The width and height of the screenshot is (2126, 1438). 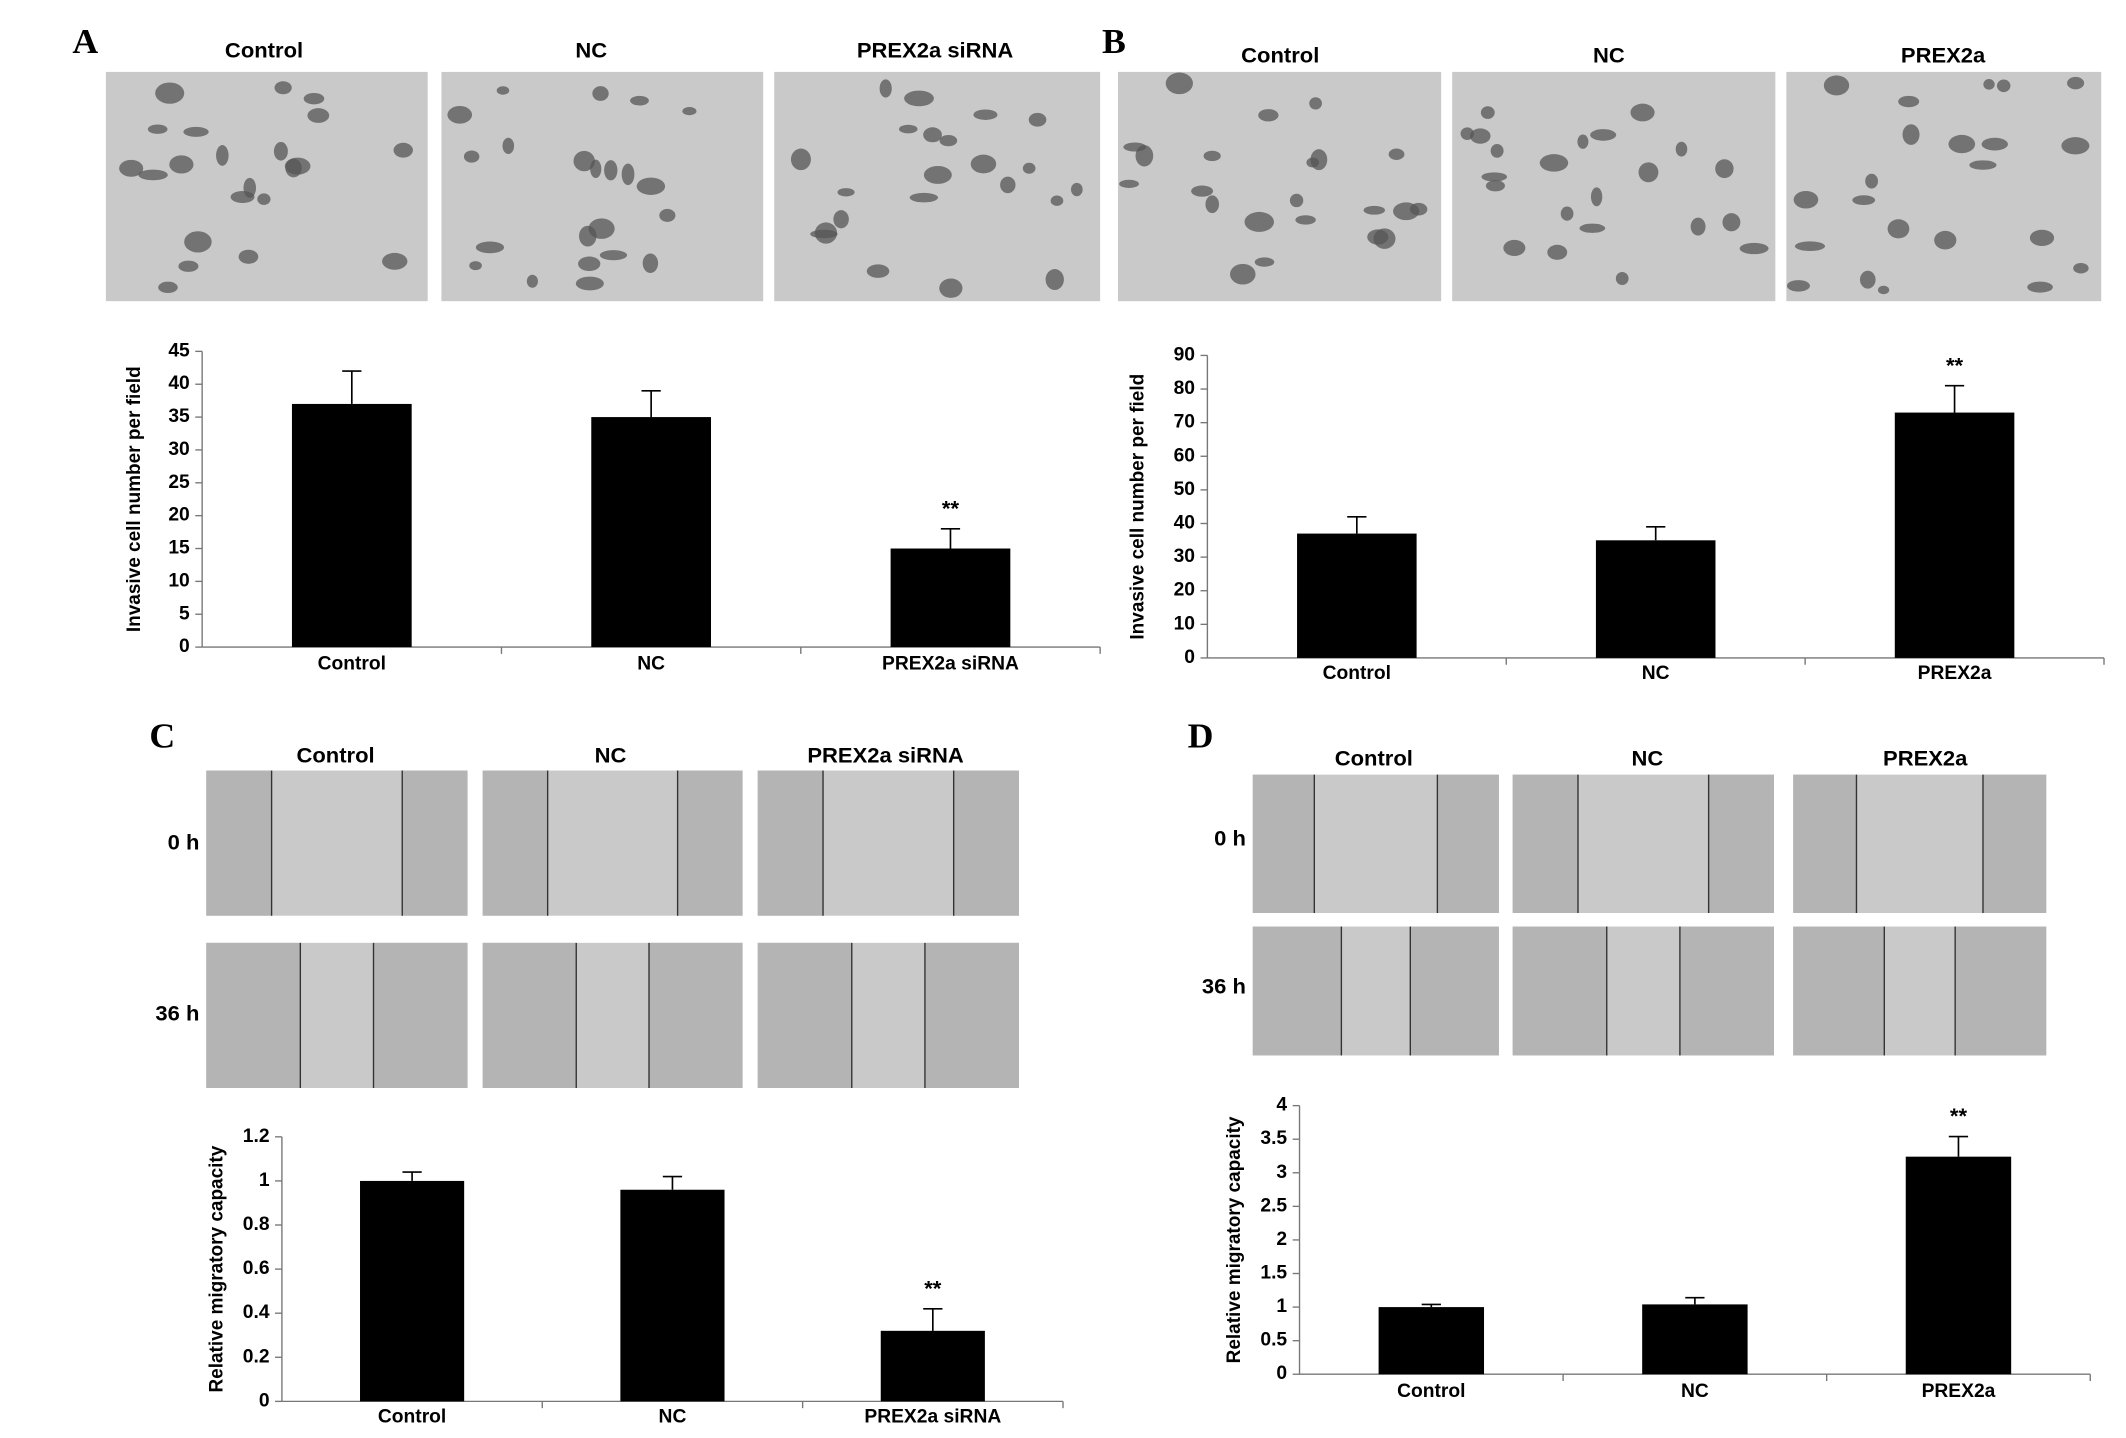 I want to click on panel-letter: C, so click(x=162, y=736).